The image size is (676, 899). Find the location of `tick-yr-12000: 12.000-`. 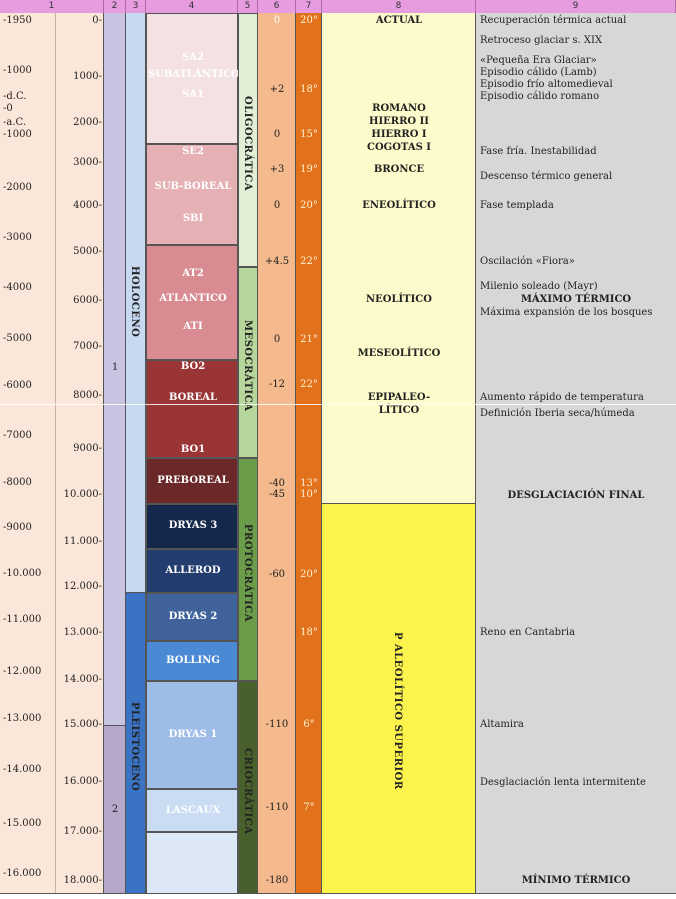

tick-yr-12000: 12.000- is located at coordinates (82, 586).